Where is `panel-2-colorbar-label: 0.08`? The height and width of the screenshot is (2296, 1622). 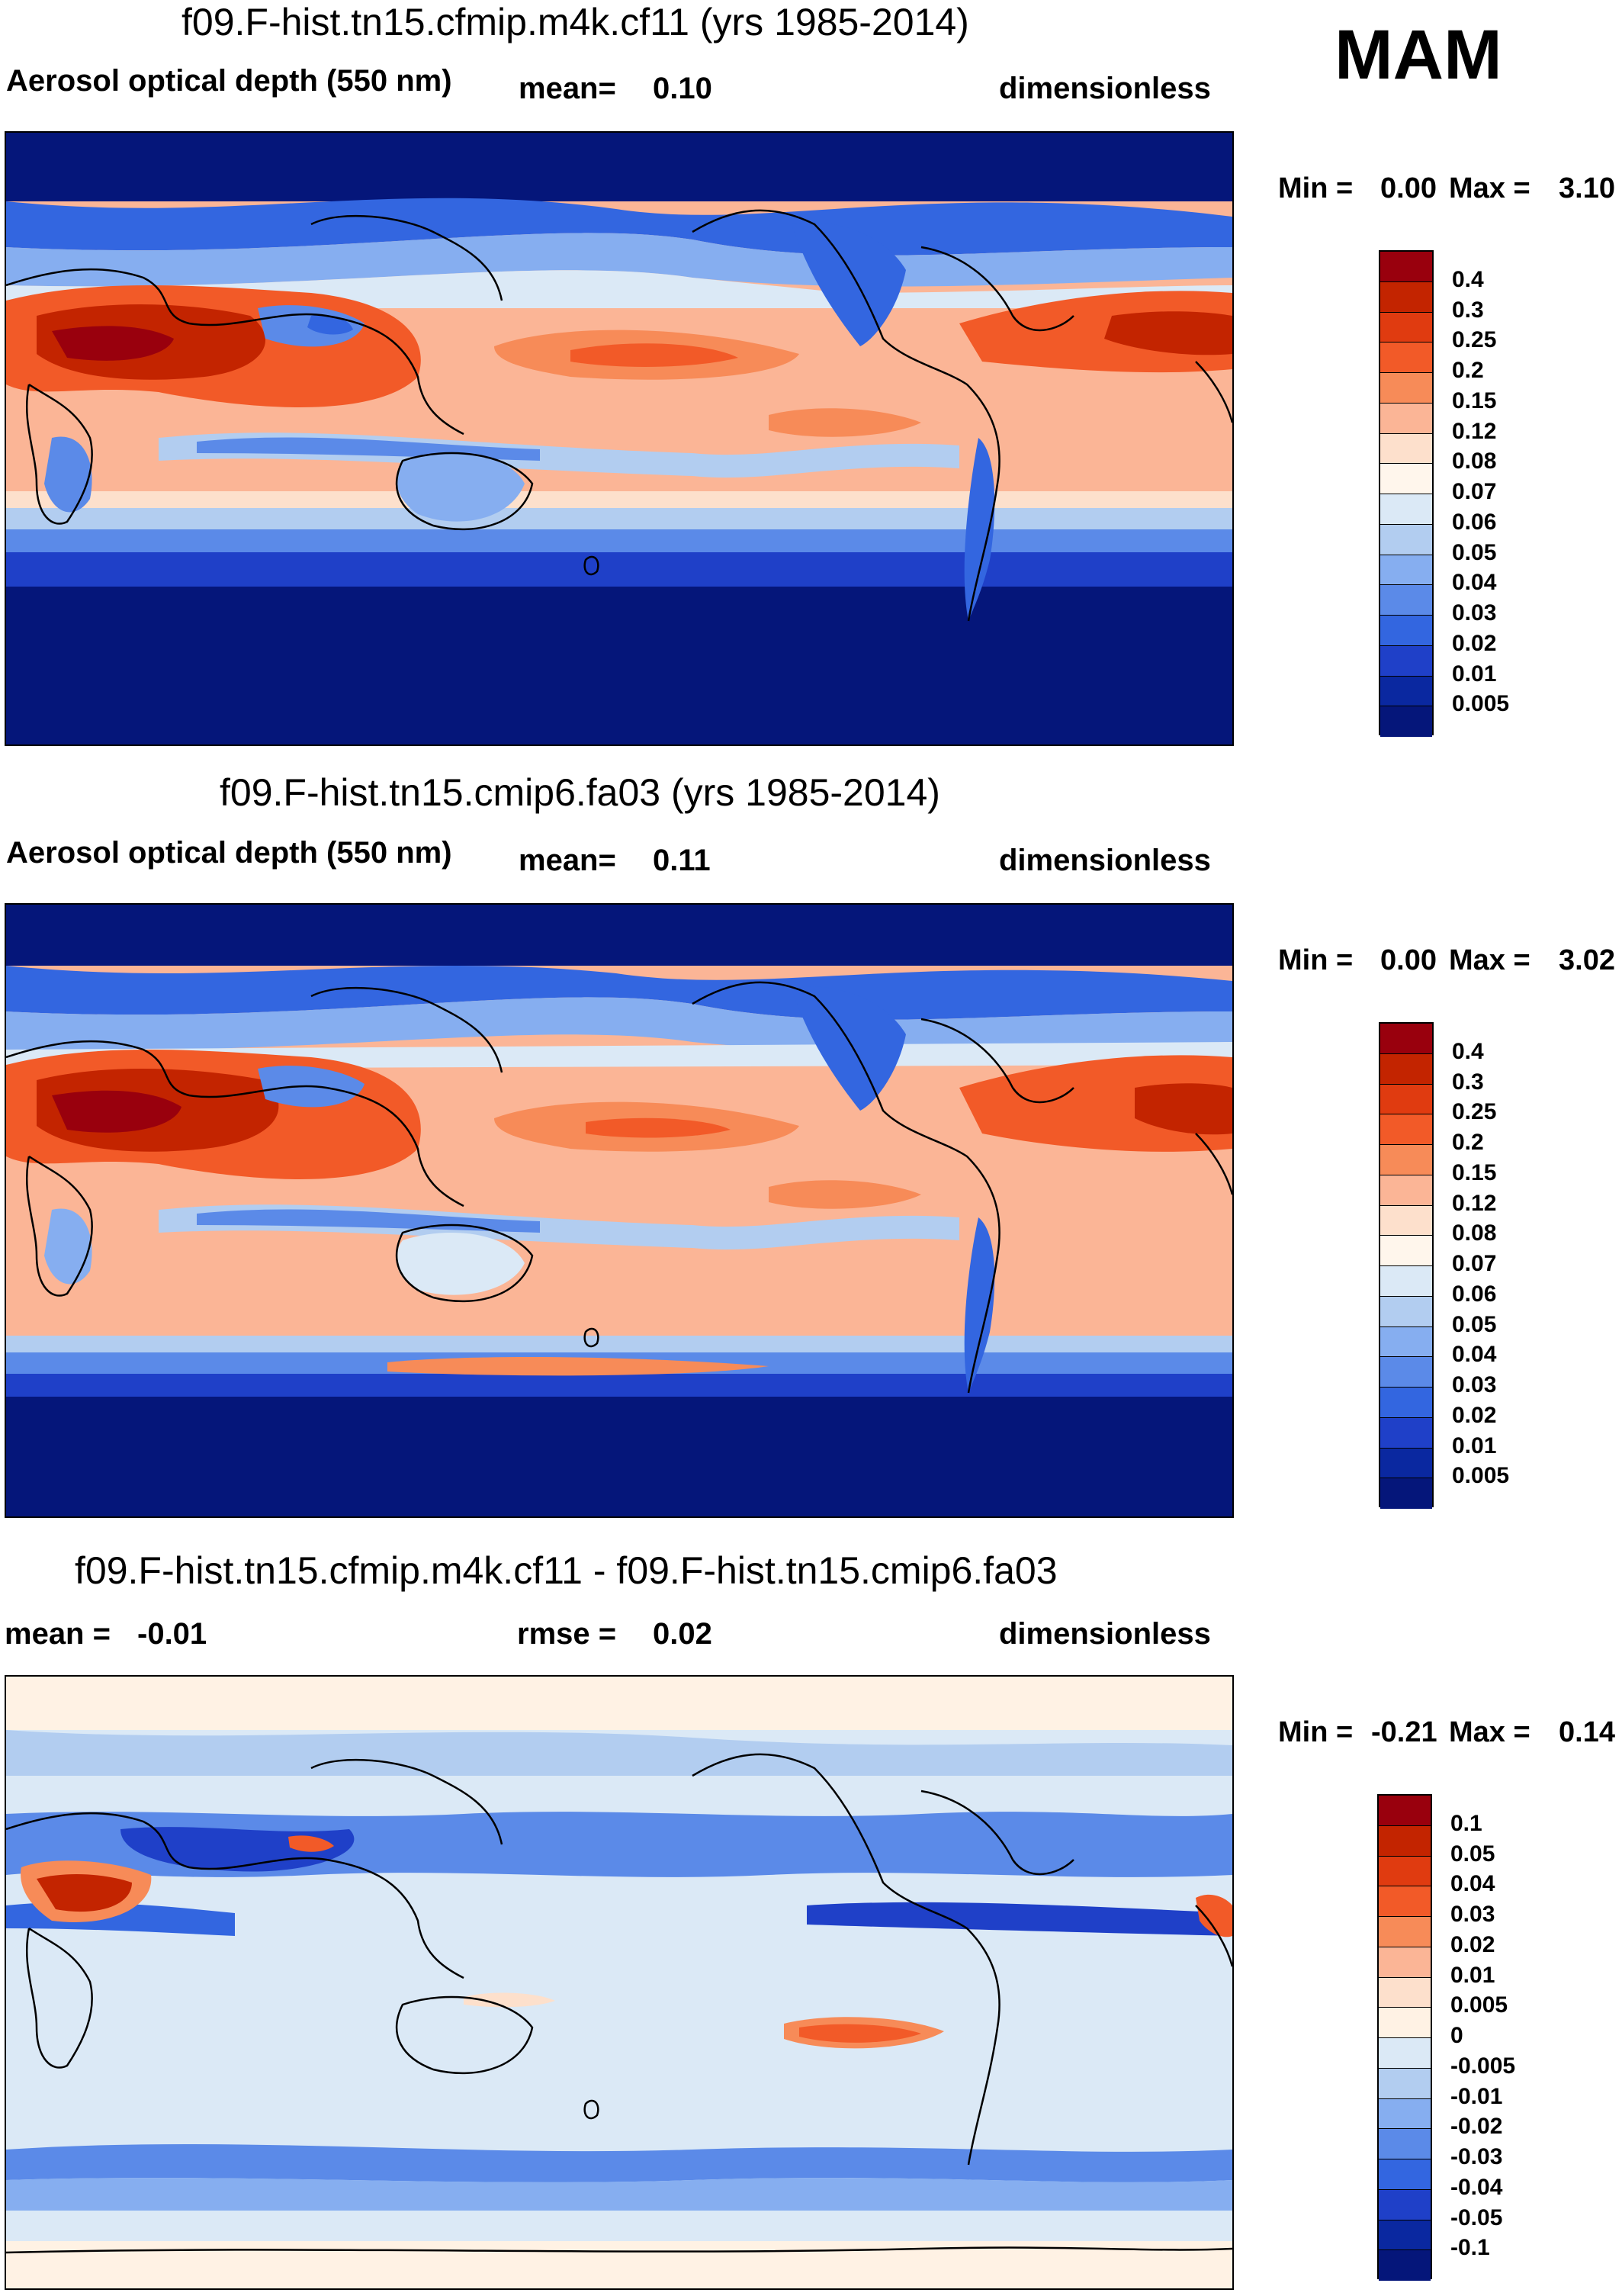 panel-2-colorbar-label: 0.08 is located at coordinates (1475, 1233).